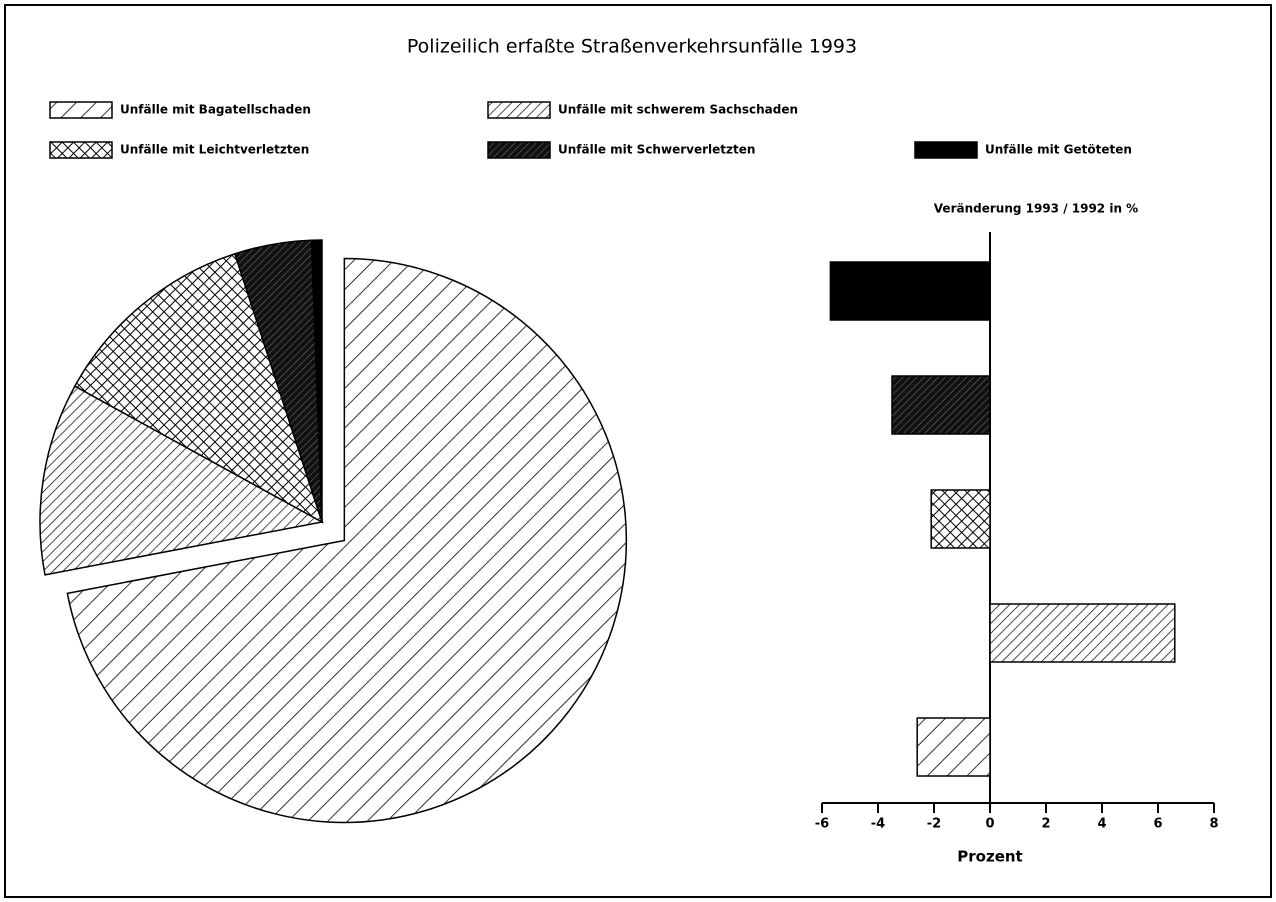 This screenshot has height=902, width=1276. What do you see at coordinates (822, 824) in the screenshot?
I see `x-tick-label: -6` at bounding box center [822, 824].